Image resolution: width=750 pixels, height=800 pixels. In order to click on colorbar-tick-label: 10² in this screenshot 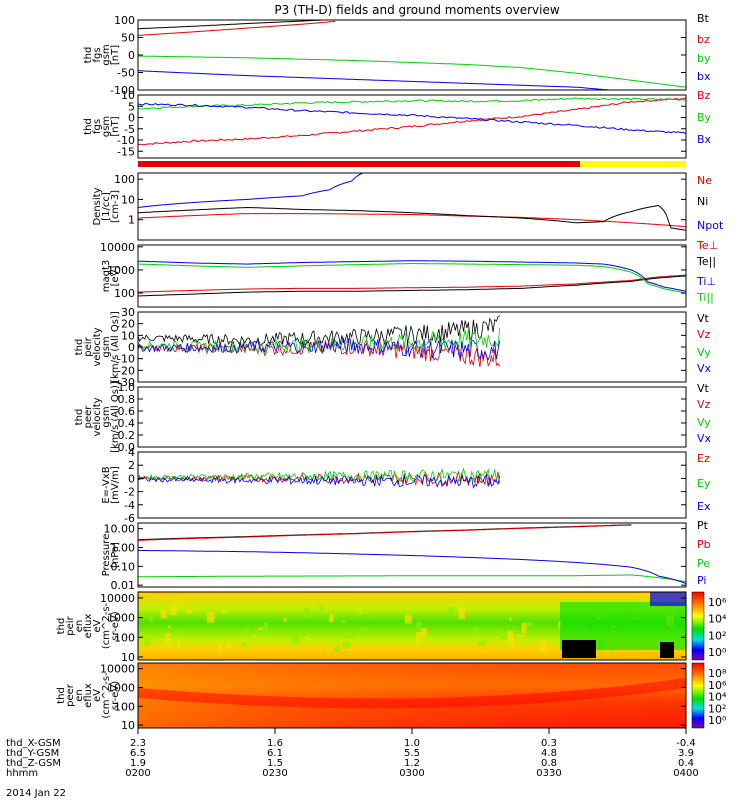, I will do `click(717, 708)`.